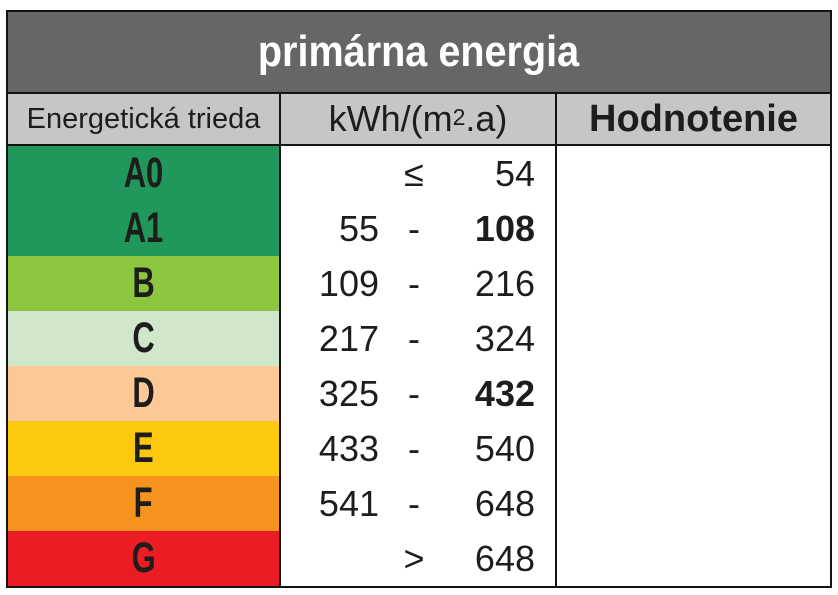  What do you see at coordinates (514, 173) in the screenshot?
I see `range-high: 54` at bounding box center [514, 173].